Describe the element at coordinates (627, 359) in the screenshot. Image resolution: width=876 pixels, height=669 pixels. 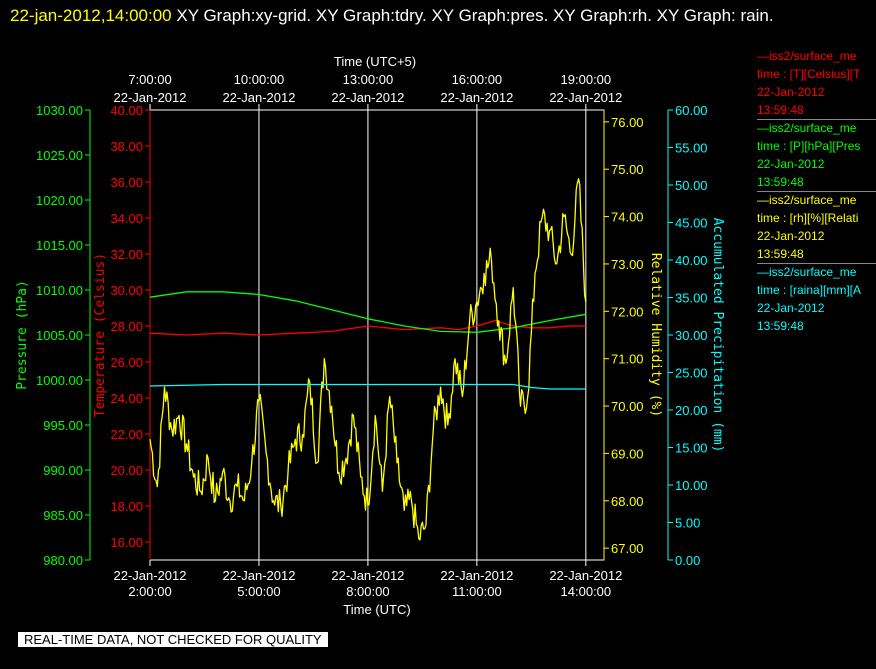
I see `humidity-tick-label: 71.00` at that location.